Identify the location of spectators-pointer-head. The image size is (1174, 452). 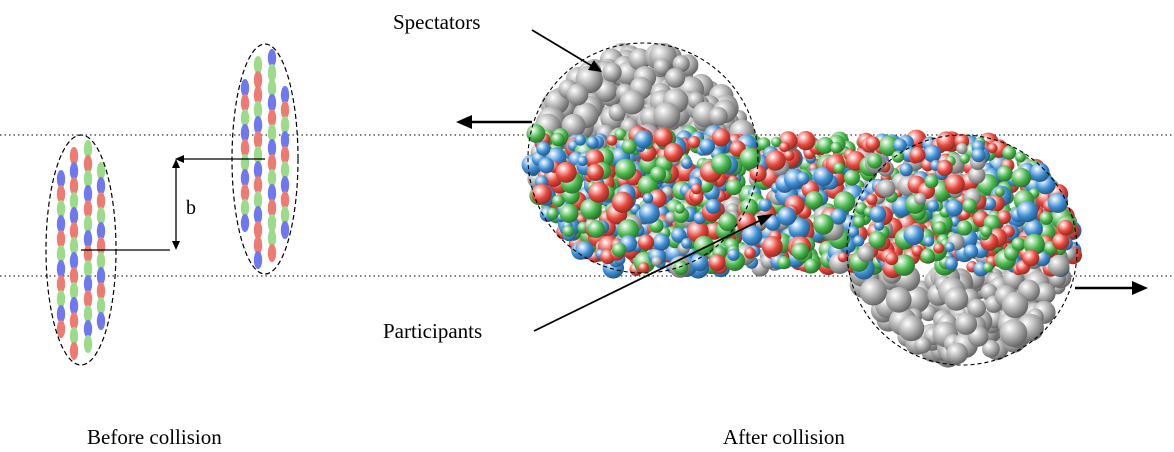
(595, 66).